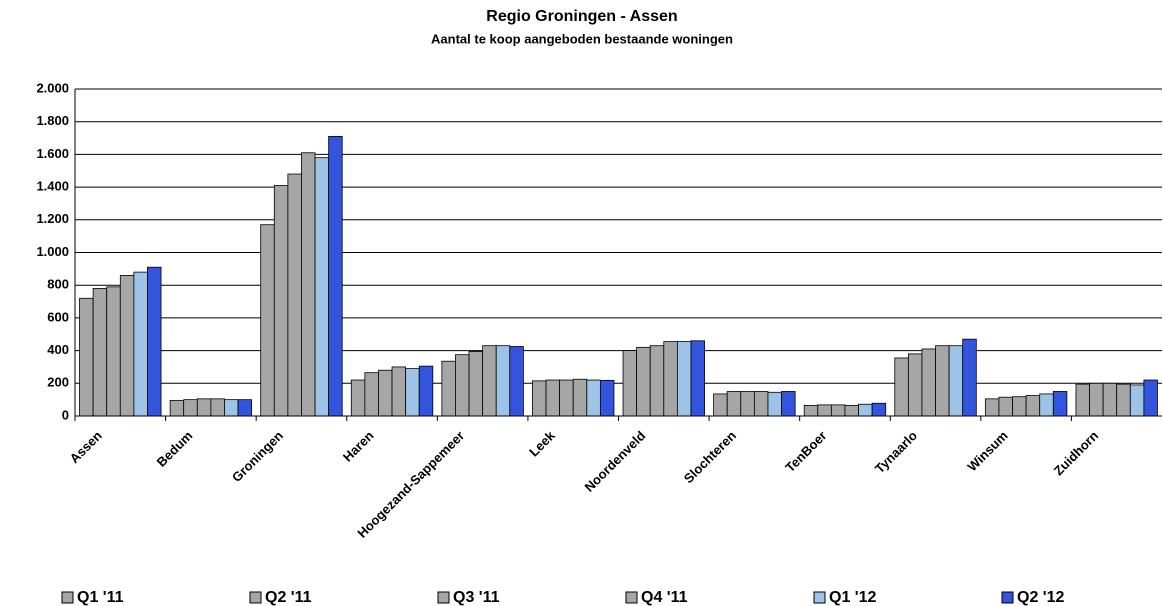 This screenshot has width=1163, height=606. I want to click on x-tick-label: TenBoer, so click(805, 451).